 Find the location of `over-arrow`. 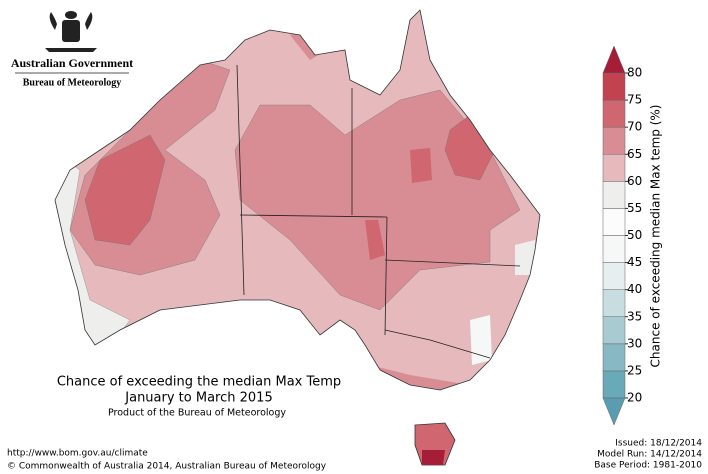

over-arrow is located at coordinates (614, 59).